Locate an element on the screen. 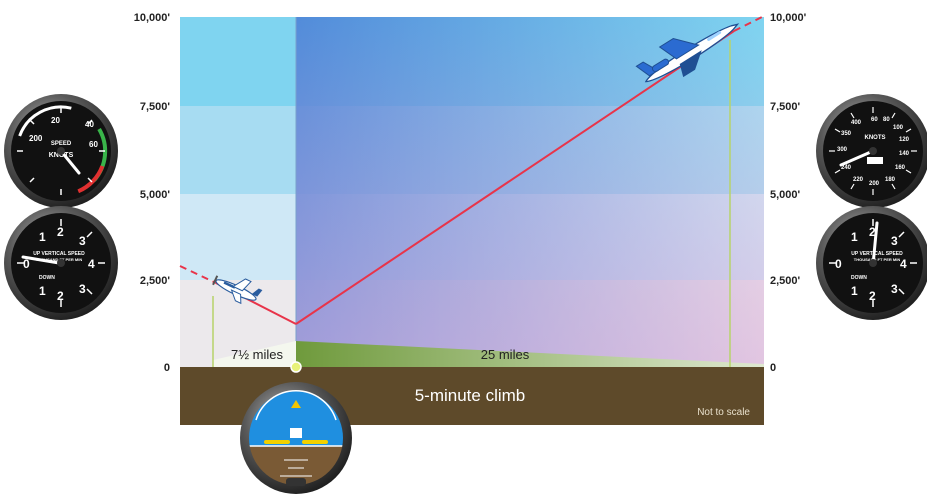 The width and height of the screenshot is (927, 494). left-vsi-num-4: 4 is located at coordinates (91, 264).